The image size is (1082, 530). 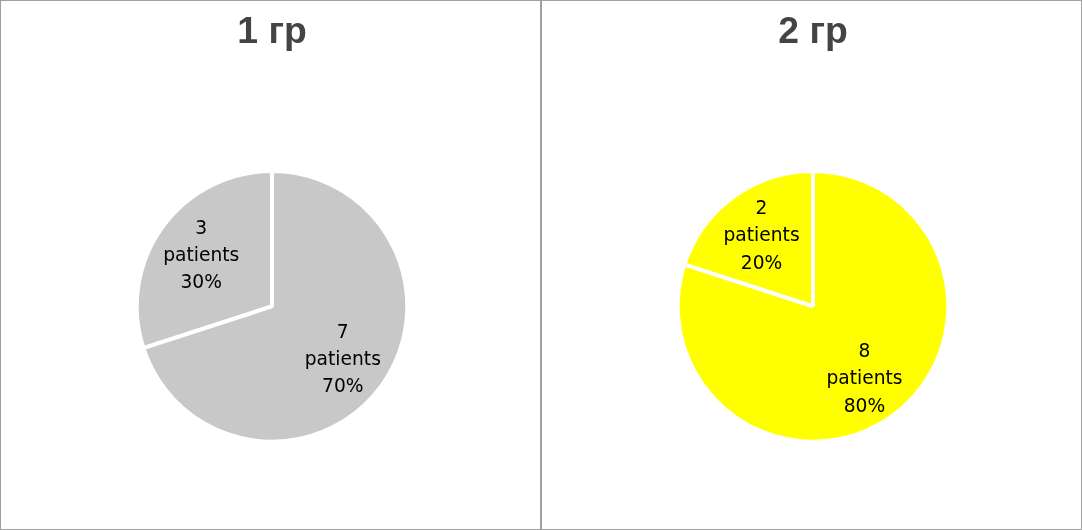 I want to click on data-label: 8 patients 80%, so click(x=864, y=378).